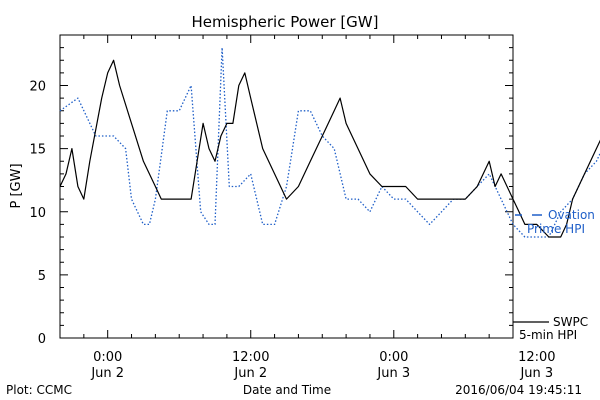 The height and width of the screenshot is (400, 600). Describe the element at coordinates (548, 335) in the screenshot. I see `legend-swpc-label-line2: 5-min HPI` at that location.